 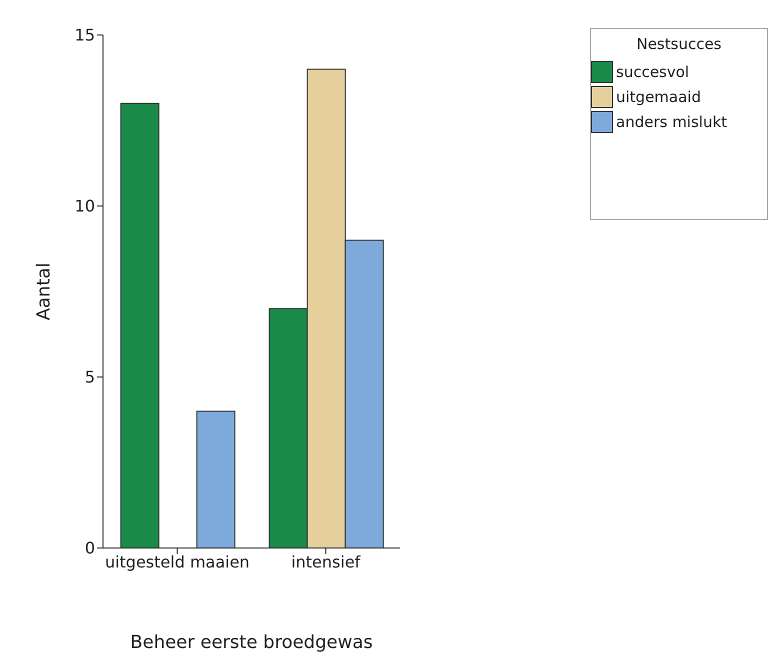 What do you see at coordinates (89, 548) in the screenshot?
I see `y-tick-label: 0` at bounding box center [89, 548].